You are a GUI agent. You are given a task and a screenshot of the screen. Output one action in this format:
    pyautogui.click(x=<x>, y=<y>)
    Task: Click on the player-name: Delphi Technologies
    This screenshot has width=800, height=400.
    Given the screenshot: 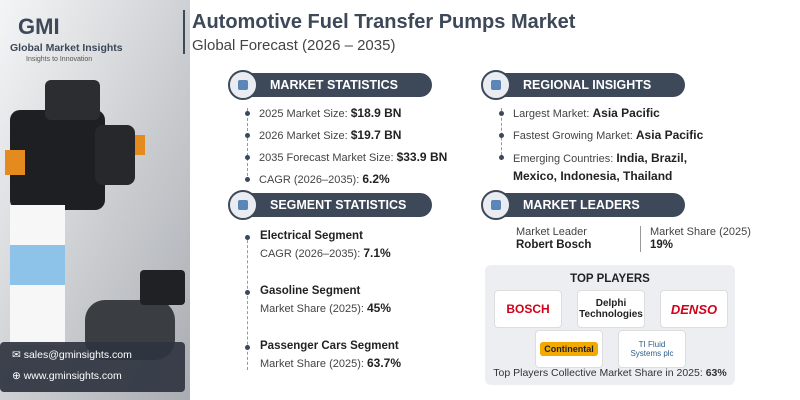 What is the action you would take?
    pyautogui.click(x=611, y=309)
    